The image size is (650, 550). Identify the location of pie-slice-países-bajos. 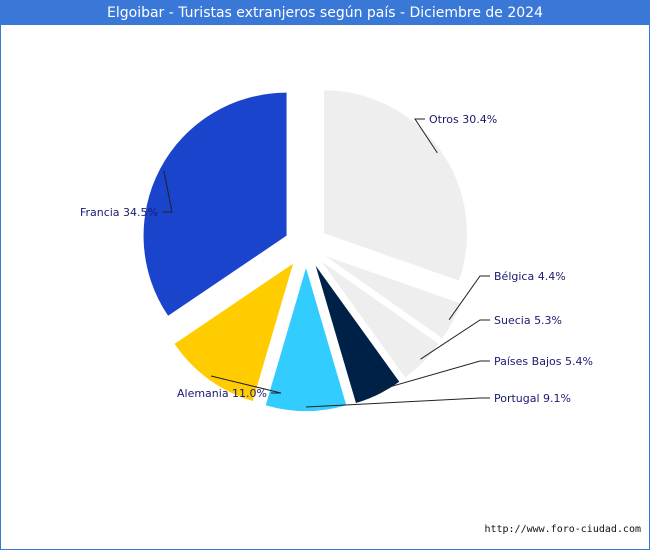
(357, 334).